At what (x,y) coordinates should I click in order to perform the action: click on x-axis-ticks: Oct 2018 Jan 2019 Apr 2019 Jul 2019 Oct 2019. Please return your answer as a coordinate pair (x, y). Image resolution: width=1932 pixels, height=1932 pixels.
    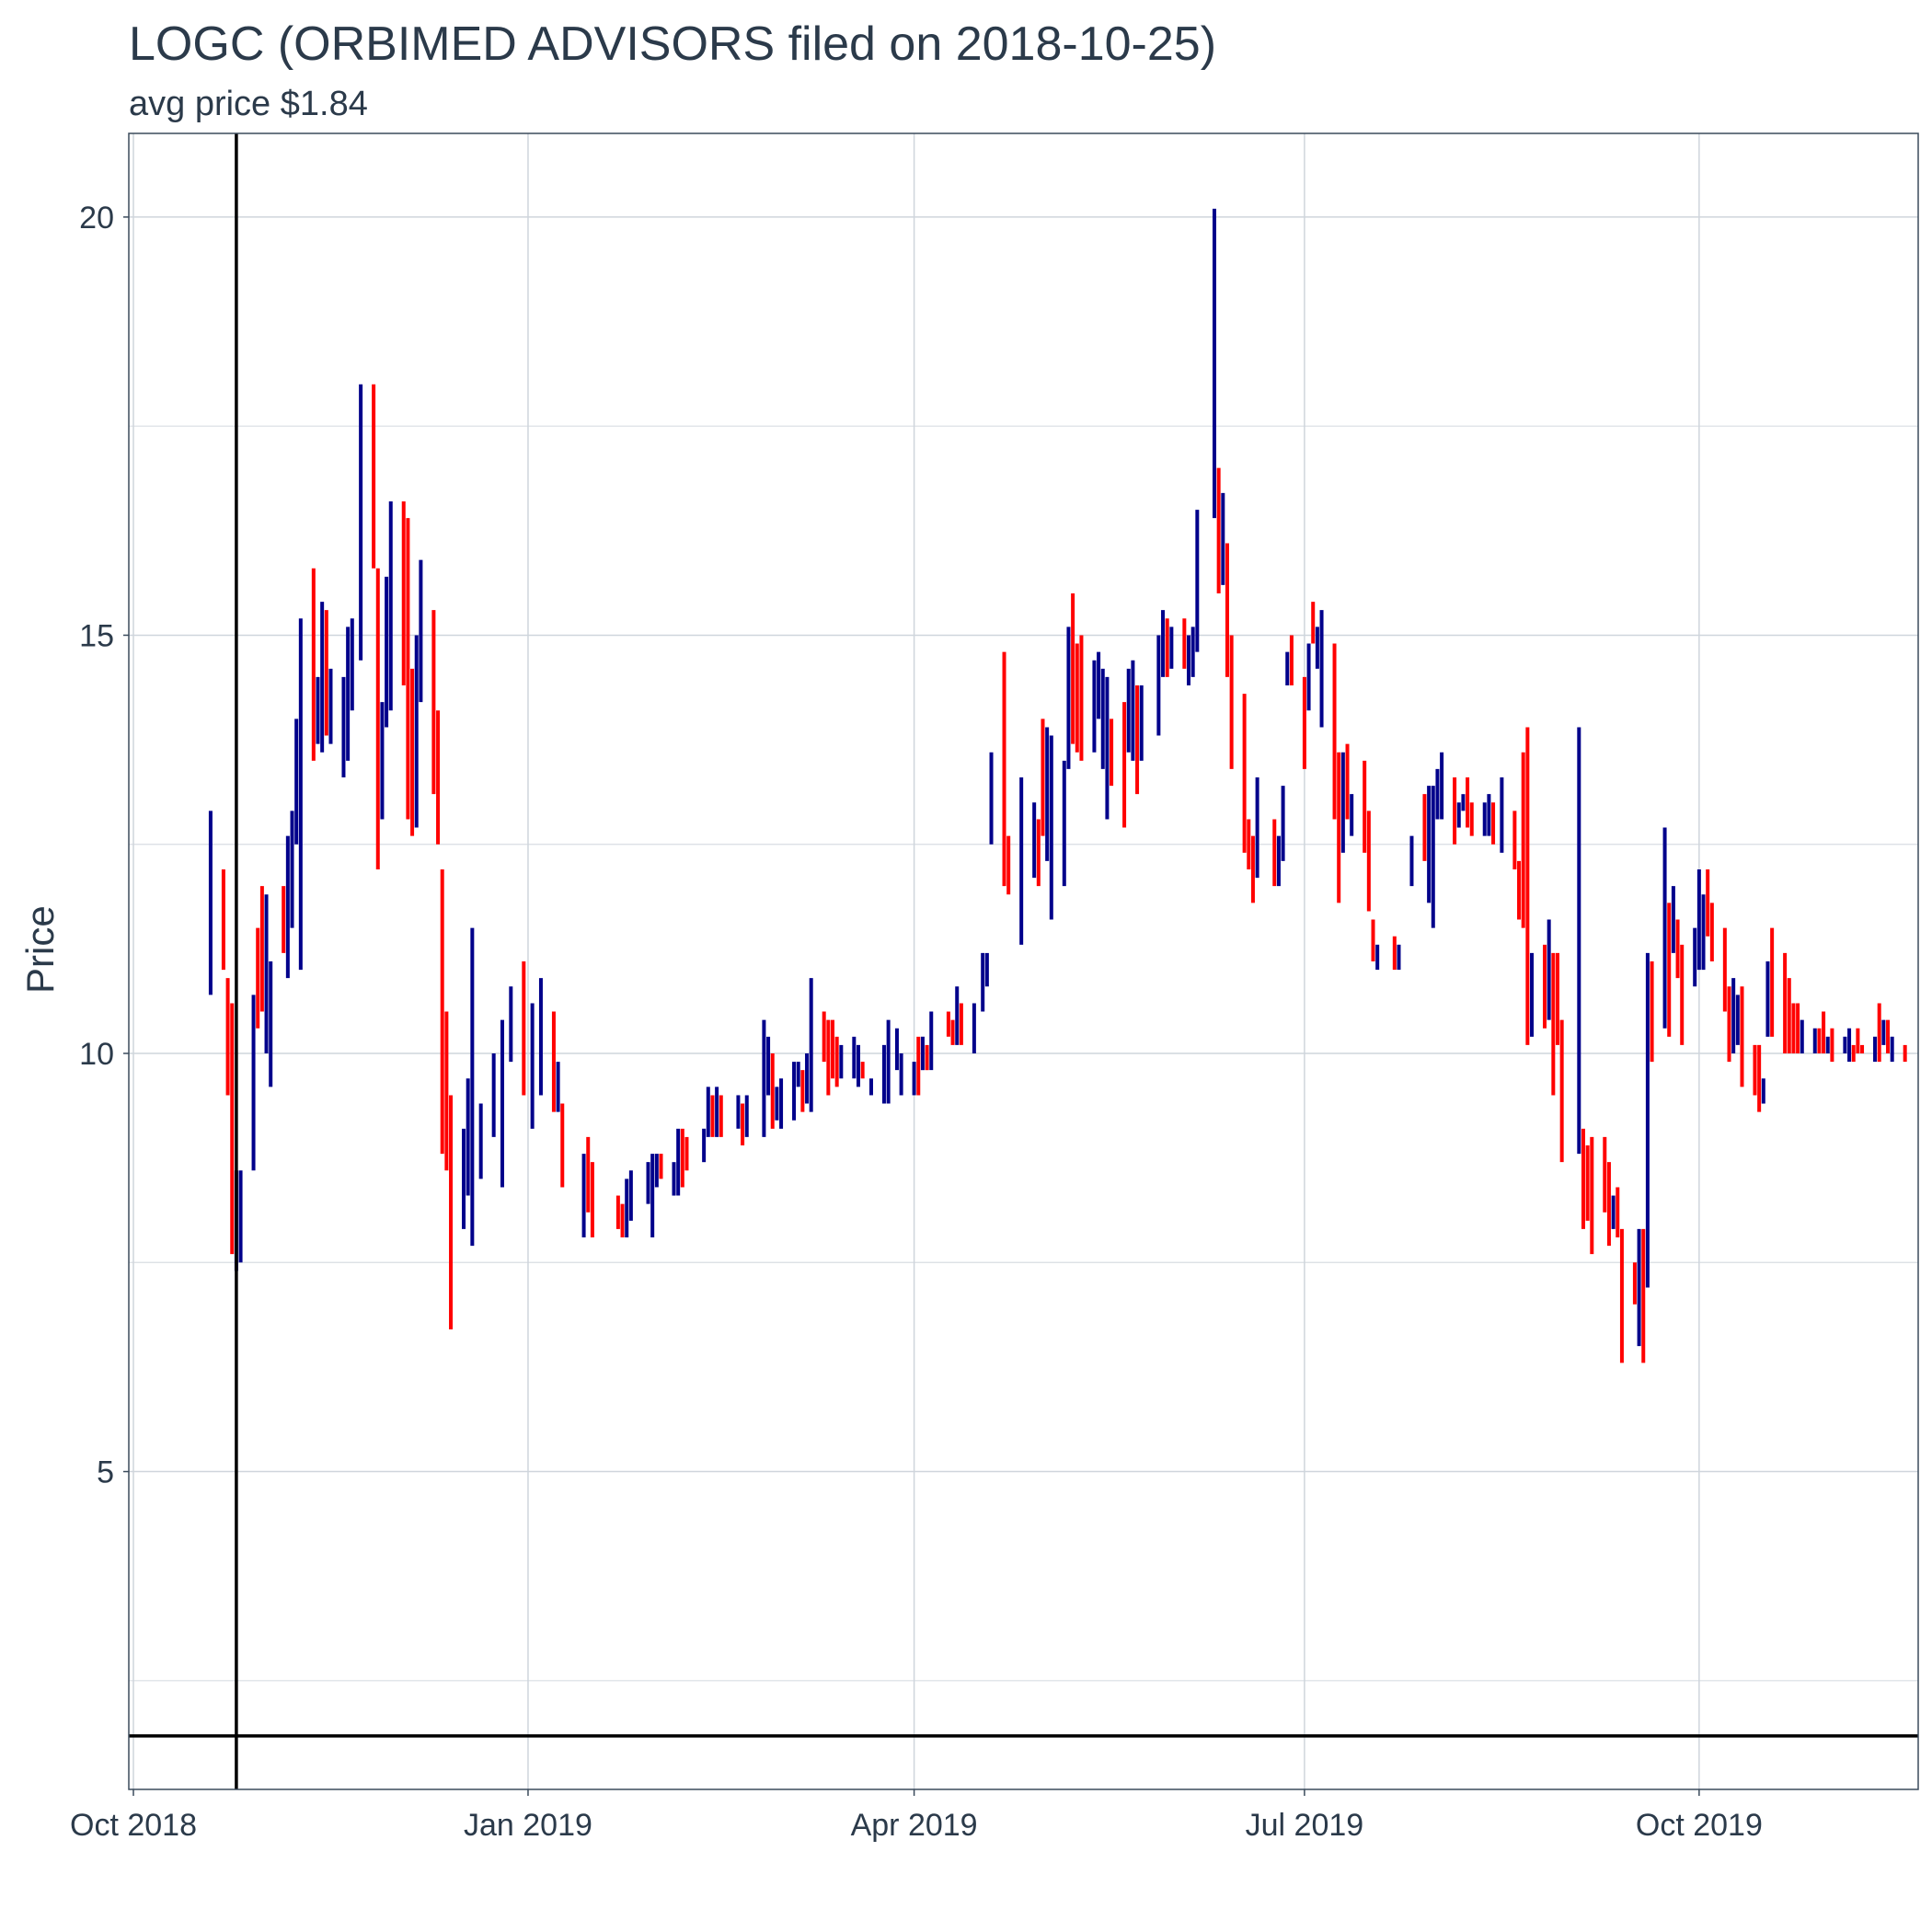
    Looking at the image, I should click on (916, 1816).